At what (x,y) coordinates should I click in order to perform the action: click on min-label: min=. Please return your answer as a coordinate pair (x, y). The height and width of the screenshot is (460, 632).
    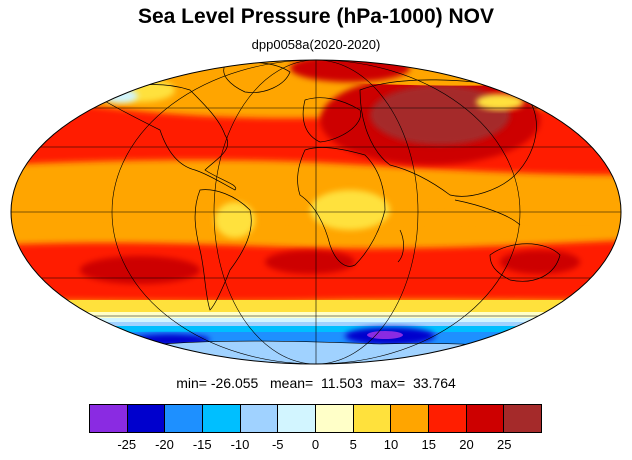
    Looking at the image, I should click on (191, 383).